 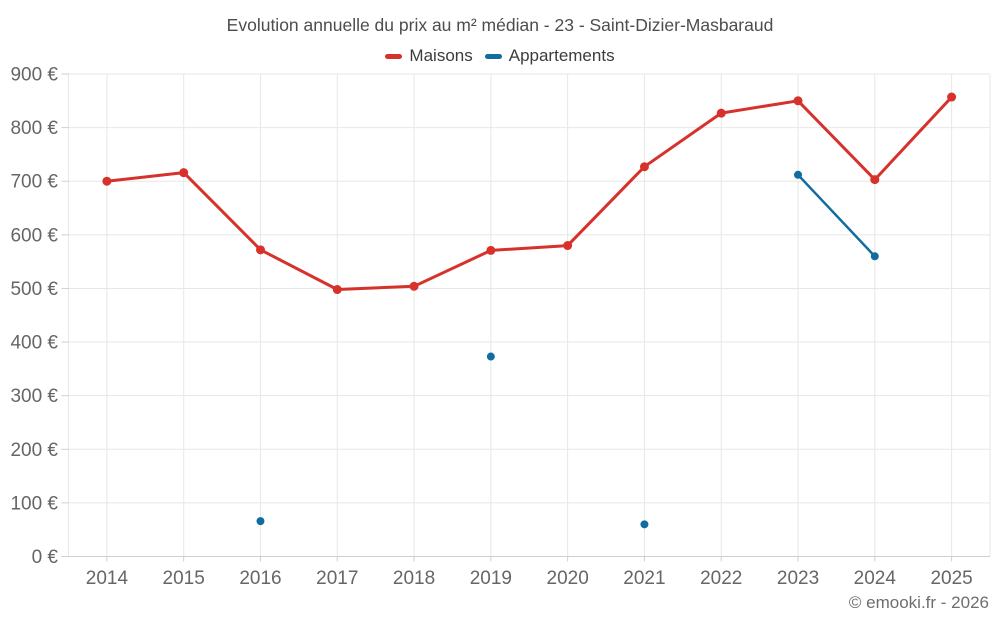 What do you see at coordinates (260, 578) in the screenshot?
I see `x-axis-label-2016: 2016` at bounding box center [260, 578].